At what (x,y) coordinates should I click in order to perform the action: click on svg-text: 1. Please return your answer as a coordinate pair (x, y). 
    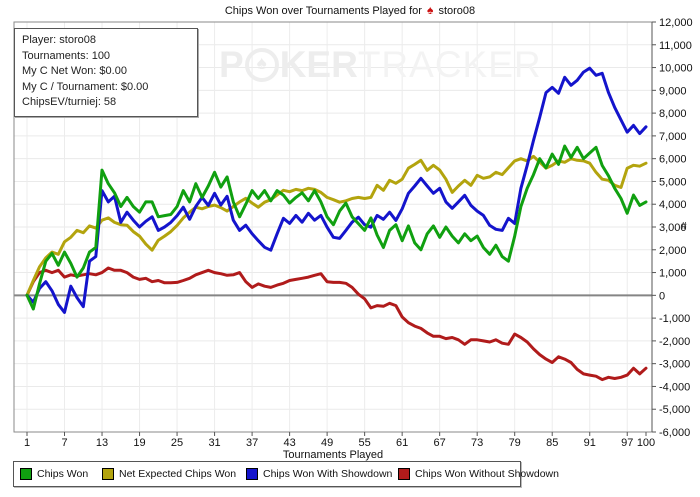
    Looking at the image, I should click on (27, 443).